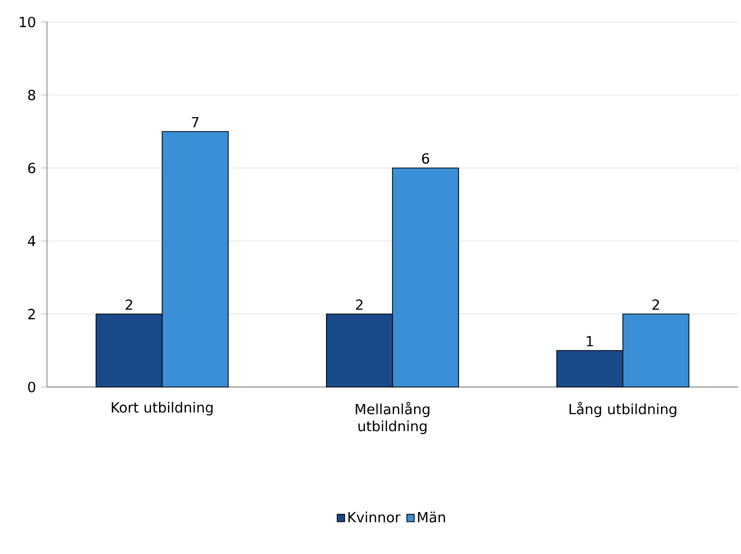 This screenshot has height=554, width=741. Describe the element at coordinates (32, 387) in the screenshot. I see `y-tick-label: 0` at that location.